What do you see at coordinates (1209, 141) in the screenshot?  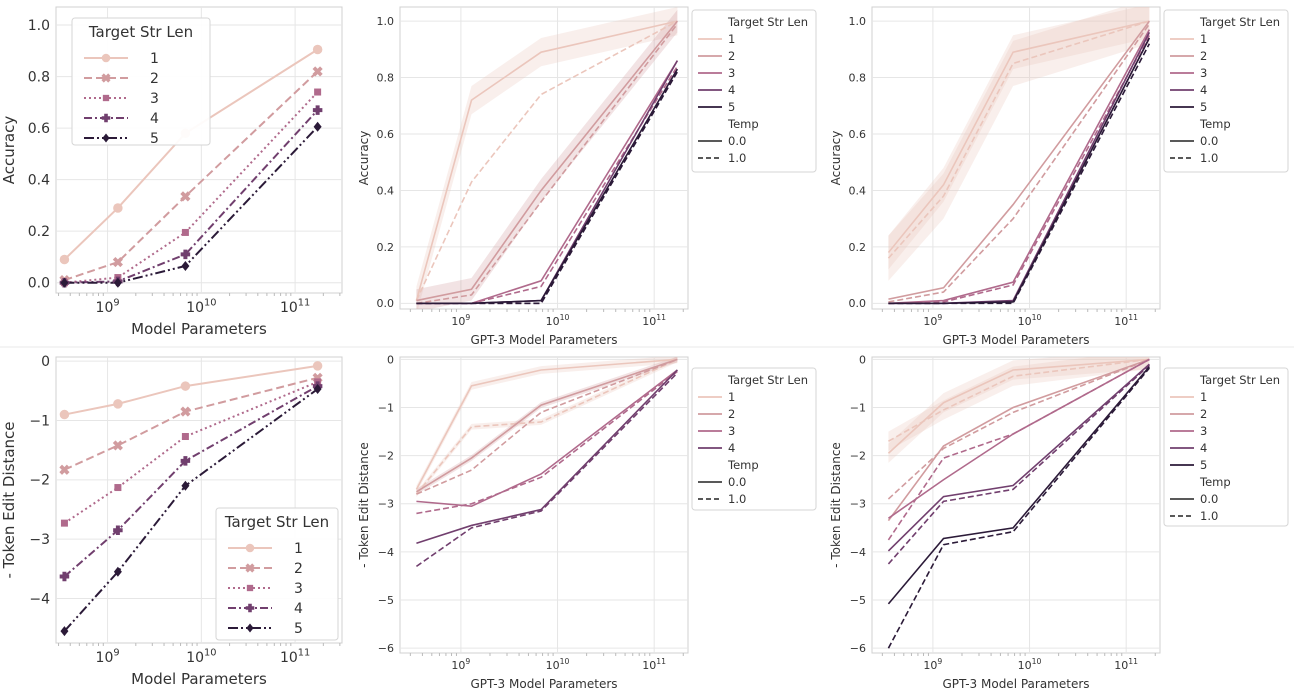 I see `legend-style-label-0.0: 0.0` at bounding box center [1209, 141].